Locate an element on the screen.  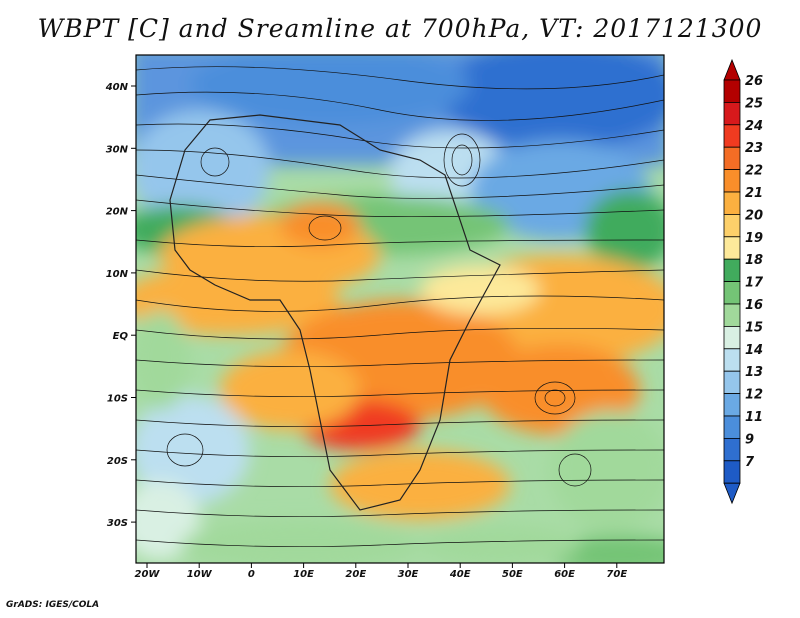
colorbar-label: 18 is located at coordinates (754, 260).